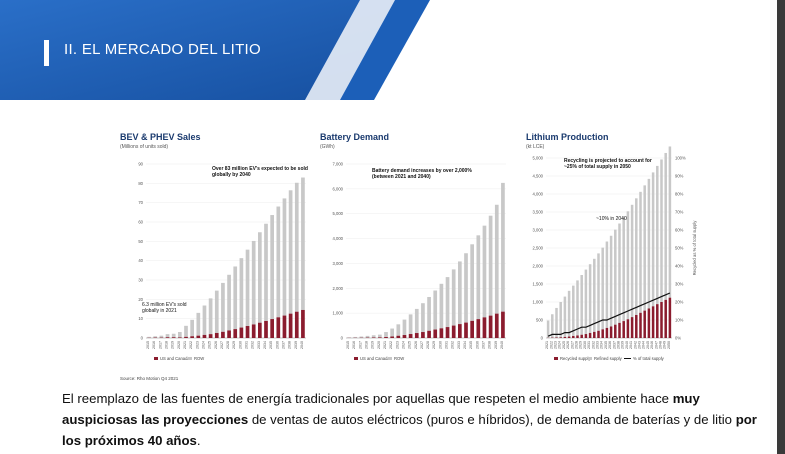 The width and height of the screenshot is (785, 454). Describe the element at coordinates (148, 345) in the screenshot. I see `x-tick-label: 2015` at that location.